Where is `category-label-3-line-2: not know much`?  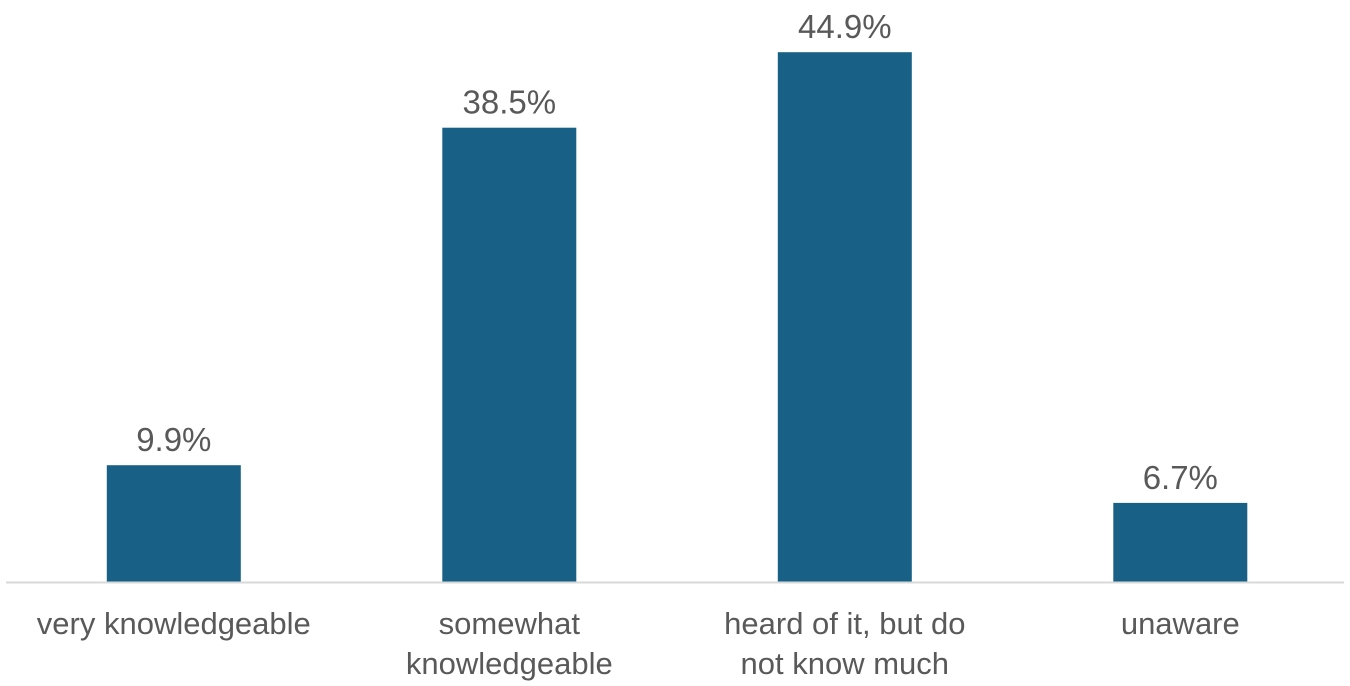
category-label-3-line-2: not know much is located at coordinates (845, 663).